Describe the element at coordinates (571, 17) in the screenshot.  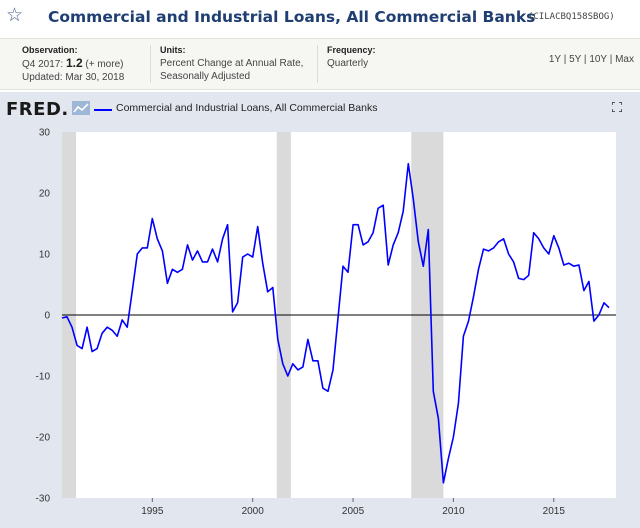
I see `series-id: (CILACBQ158SBOG)` at that location.